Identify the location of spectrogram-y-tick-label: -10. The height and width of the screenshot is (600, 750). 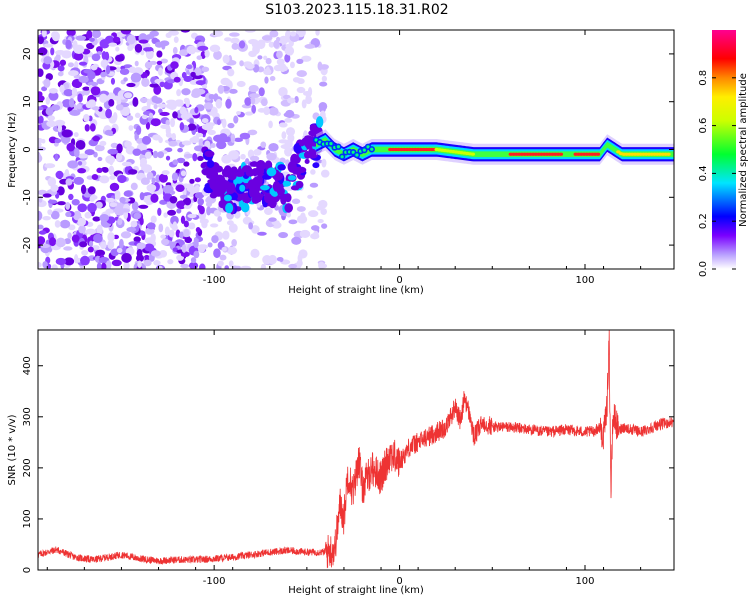
(27, 197).